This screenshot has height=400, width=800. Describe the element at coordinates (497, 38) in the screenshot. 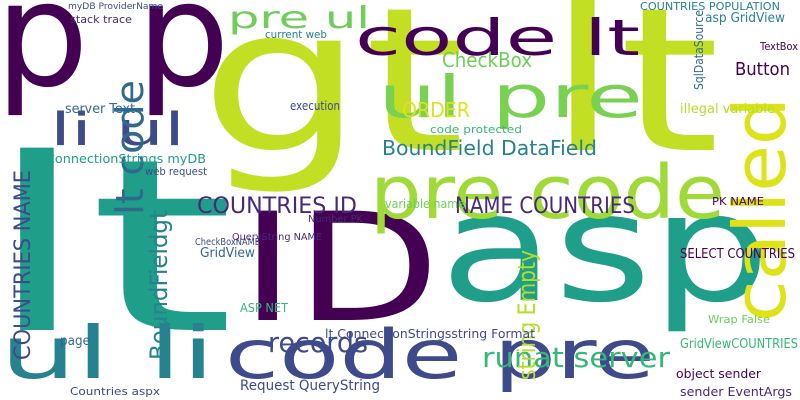

I see `word: code lt` at that location.